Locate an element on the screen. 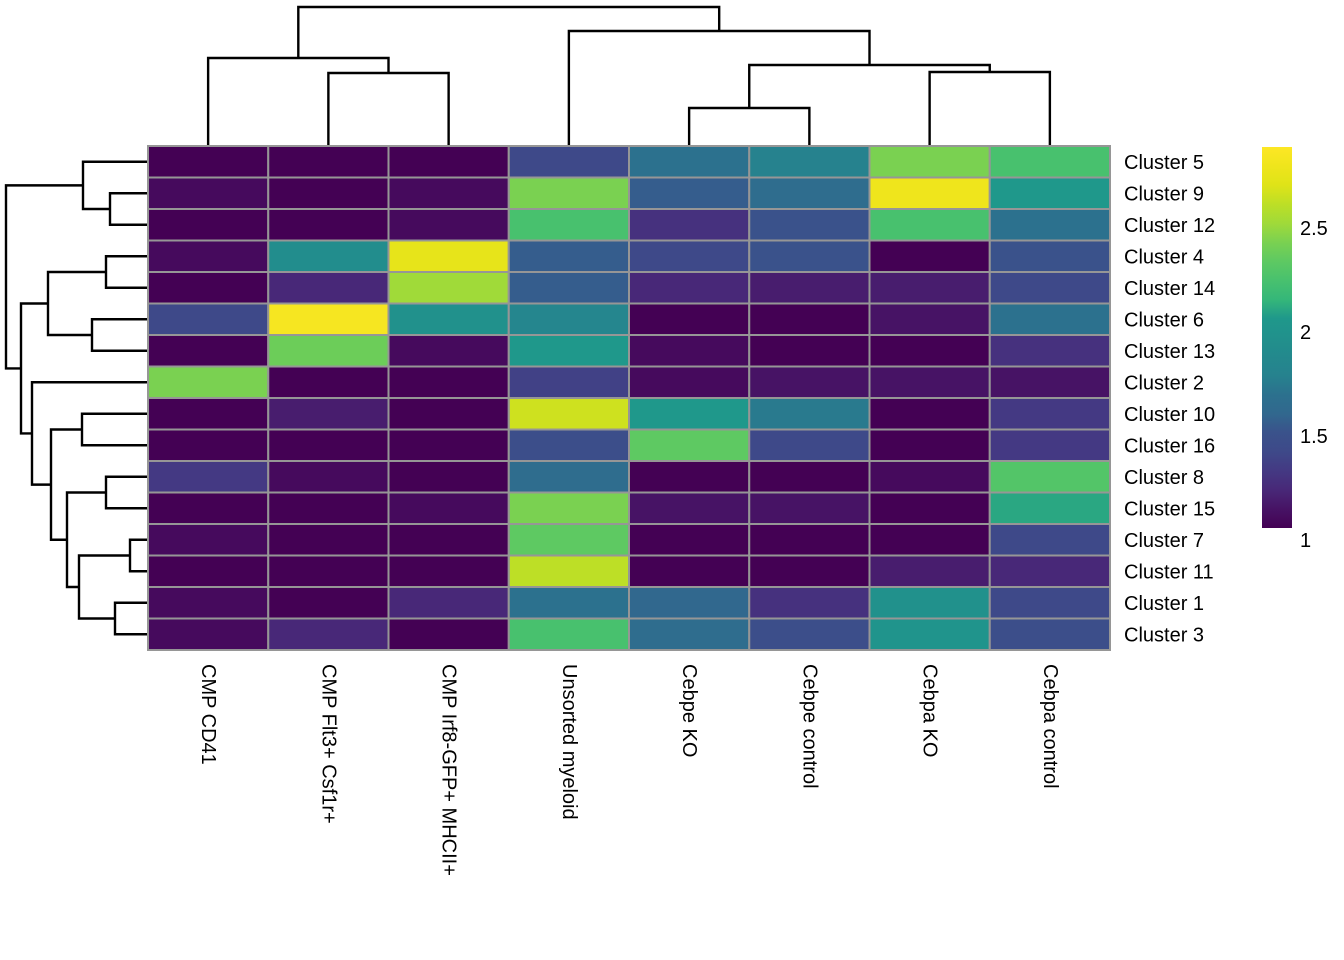  column-label: Cebpe KO is located at coordinates (689, 710).